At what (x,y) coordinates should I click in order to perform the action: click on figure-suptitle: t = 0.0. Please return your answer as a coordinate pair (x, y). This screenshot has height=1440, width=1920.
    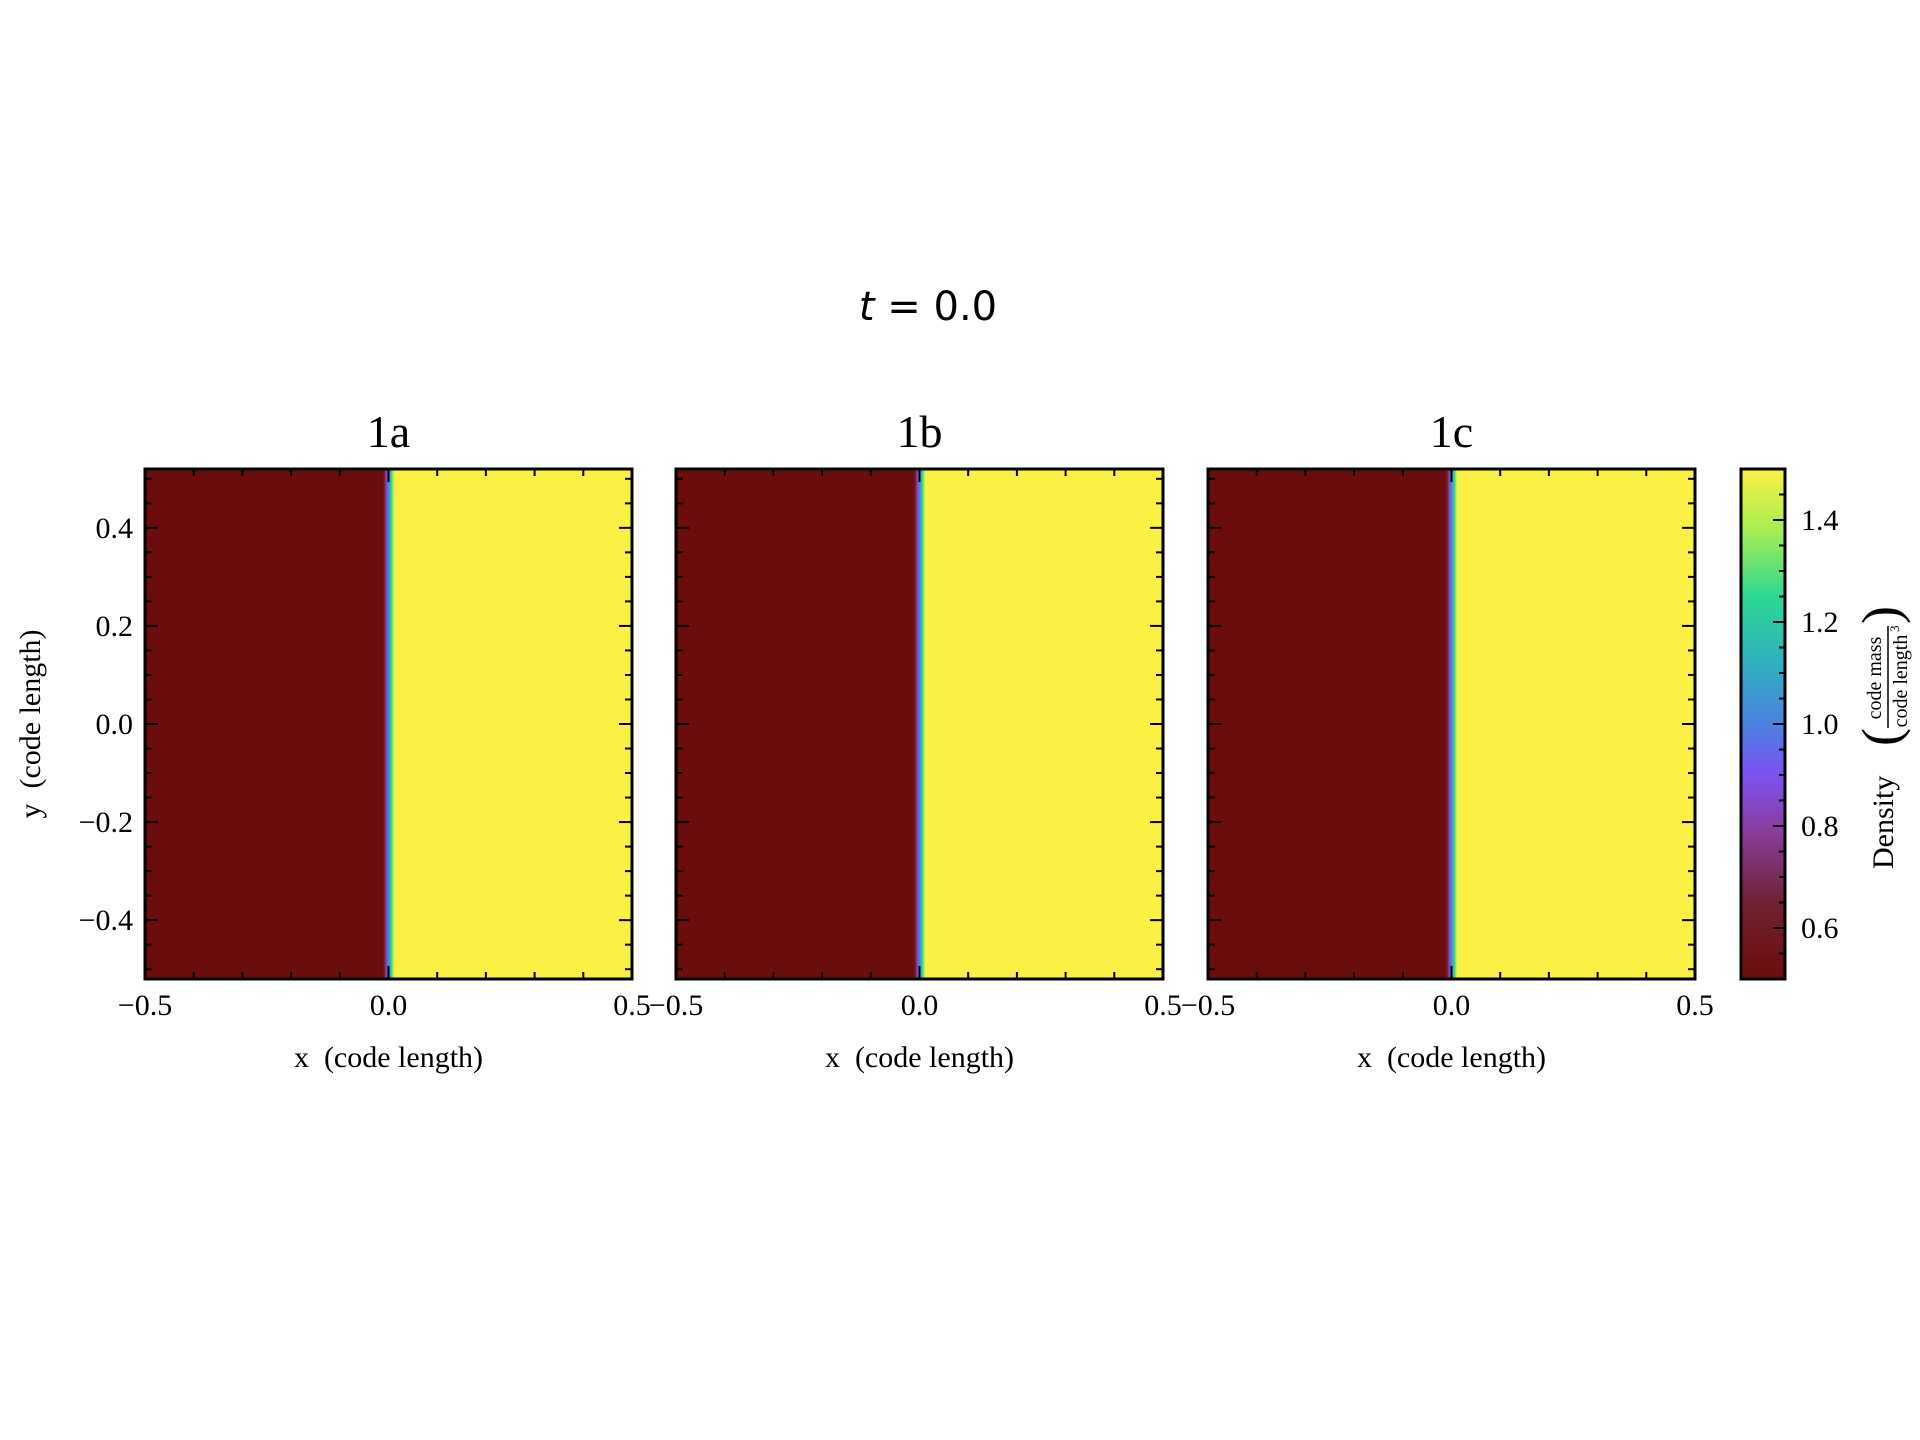
    Looking at the image, I should click on (928, 307).